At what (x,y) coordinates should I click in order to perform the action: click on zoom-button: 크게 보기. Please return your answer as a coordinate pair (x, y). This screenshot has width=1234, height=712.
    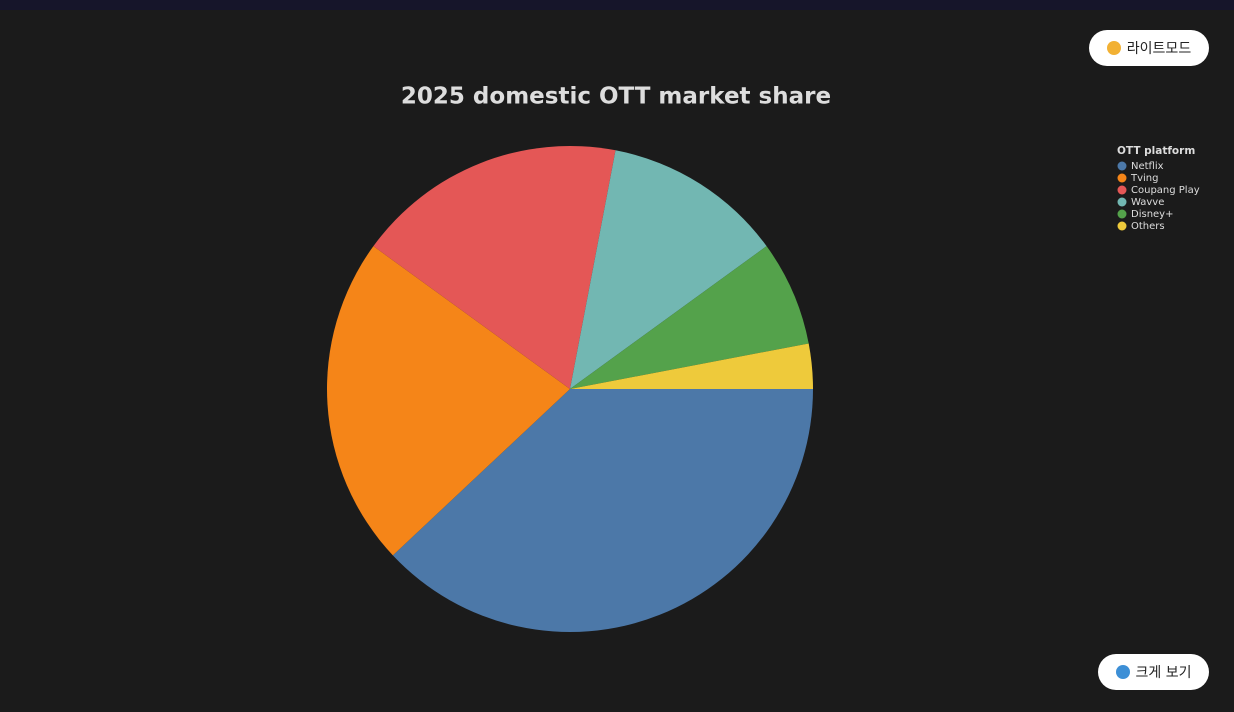
    Looking at the image, I should click on (1153, 672).